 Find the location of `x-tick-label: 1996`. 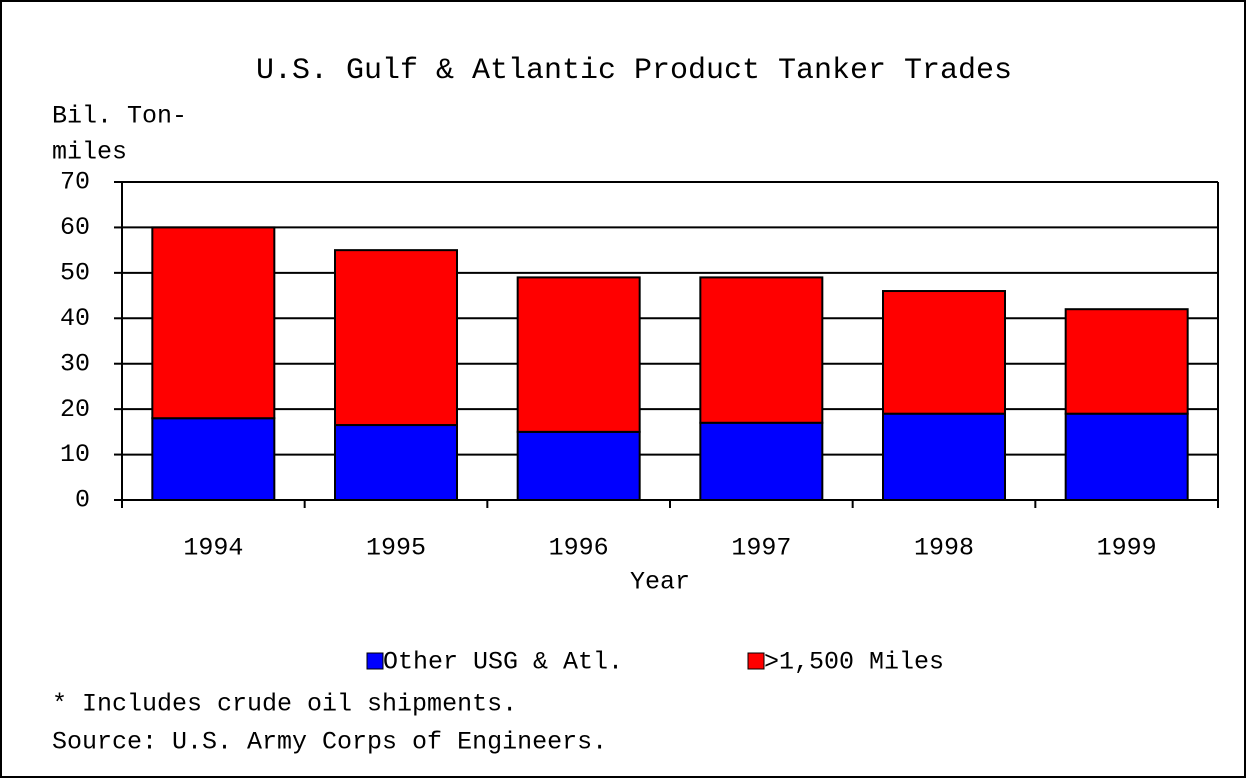

x-tick-label: 1996 is located at coordinates (579, 548).